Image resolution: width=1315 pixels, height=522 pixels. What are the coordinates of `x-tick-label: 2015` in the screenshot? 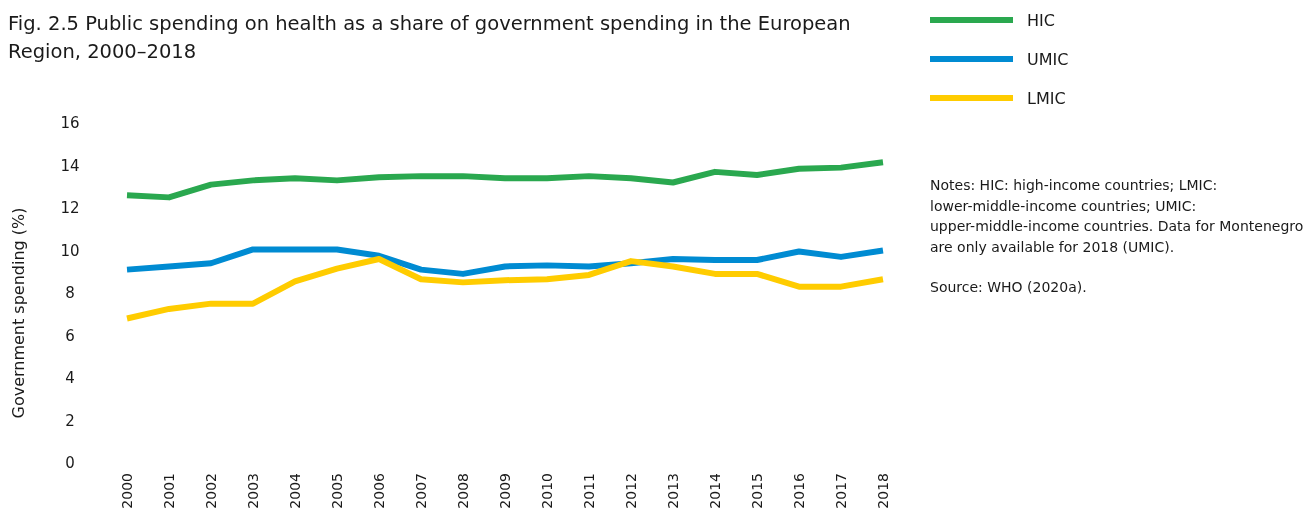 It's located at (757, 491).